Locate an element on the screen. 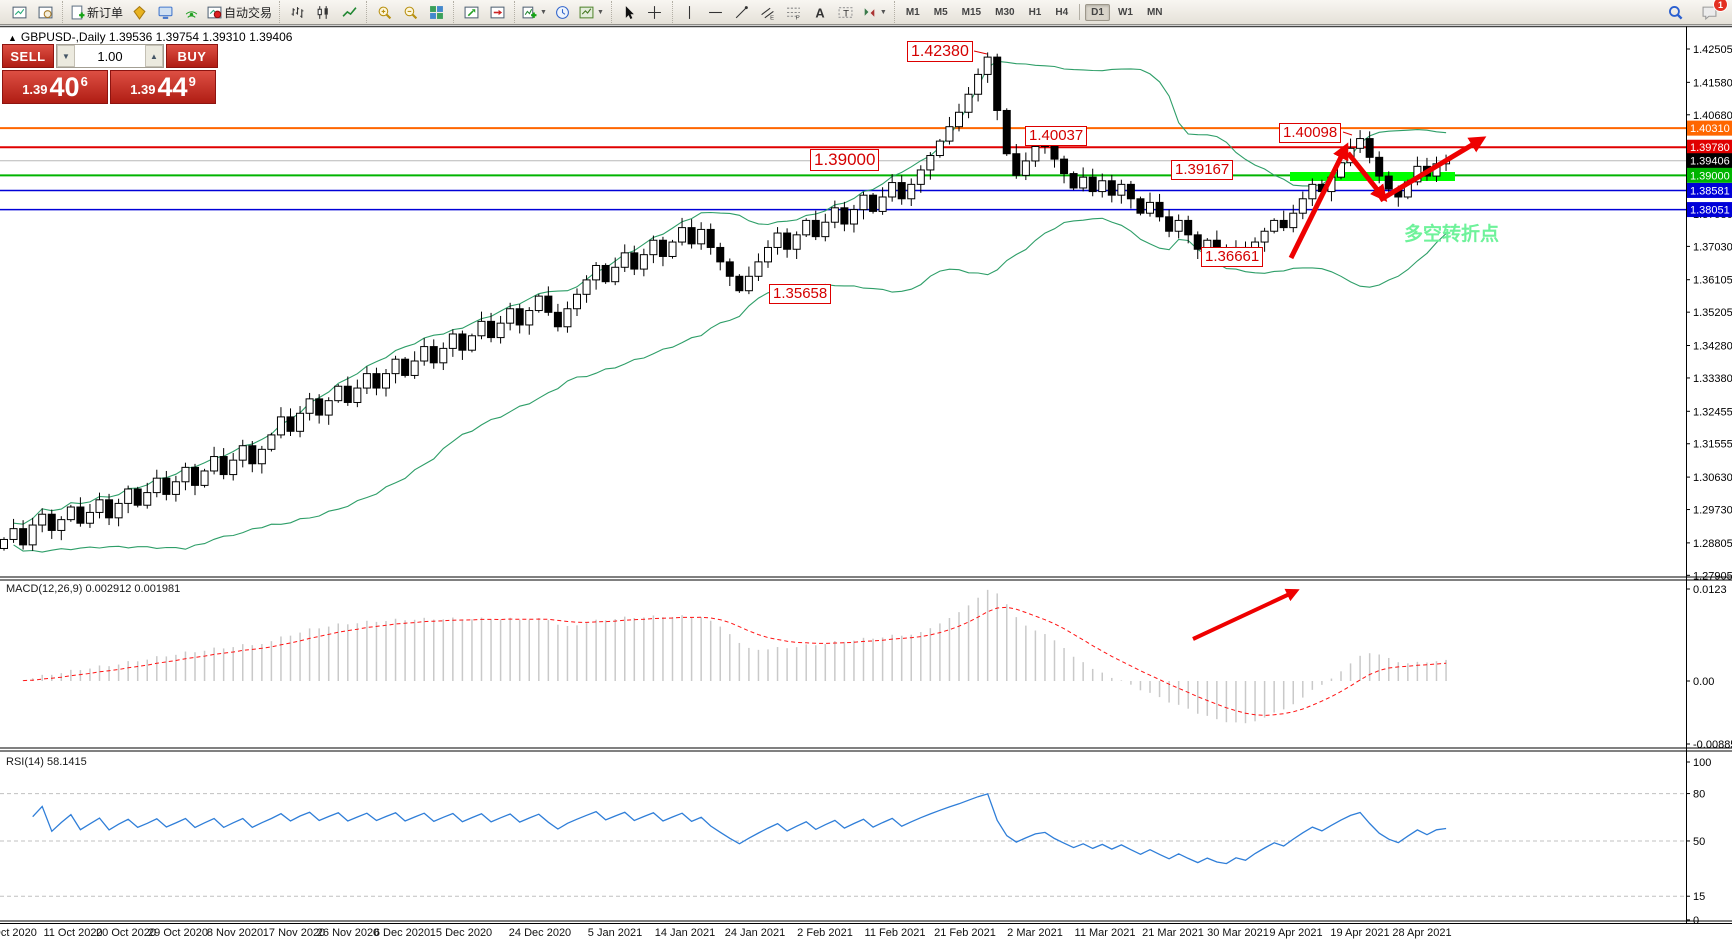  chart-profile-icon is located at coordinates (45, 12).